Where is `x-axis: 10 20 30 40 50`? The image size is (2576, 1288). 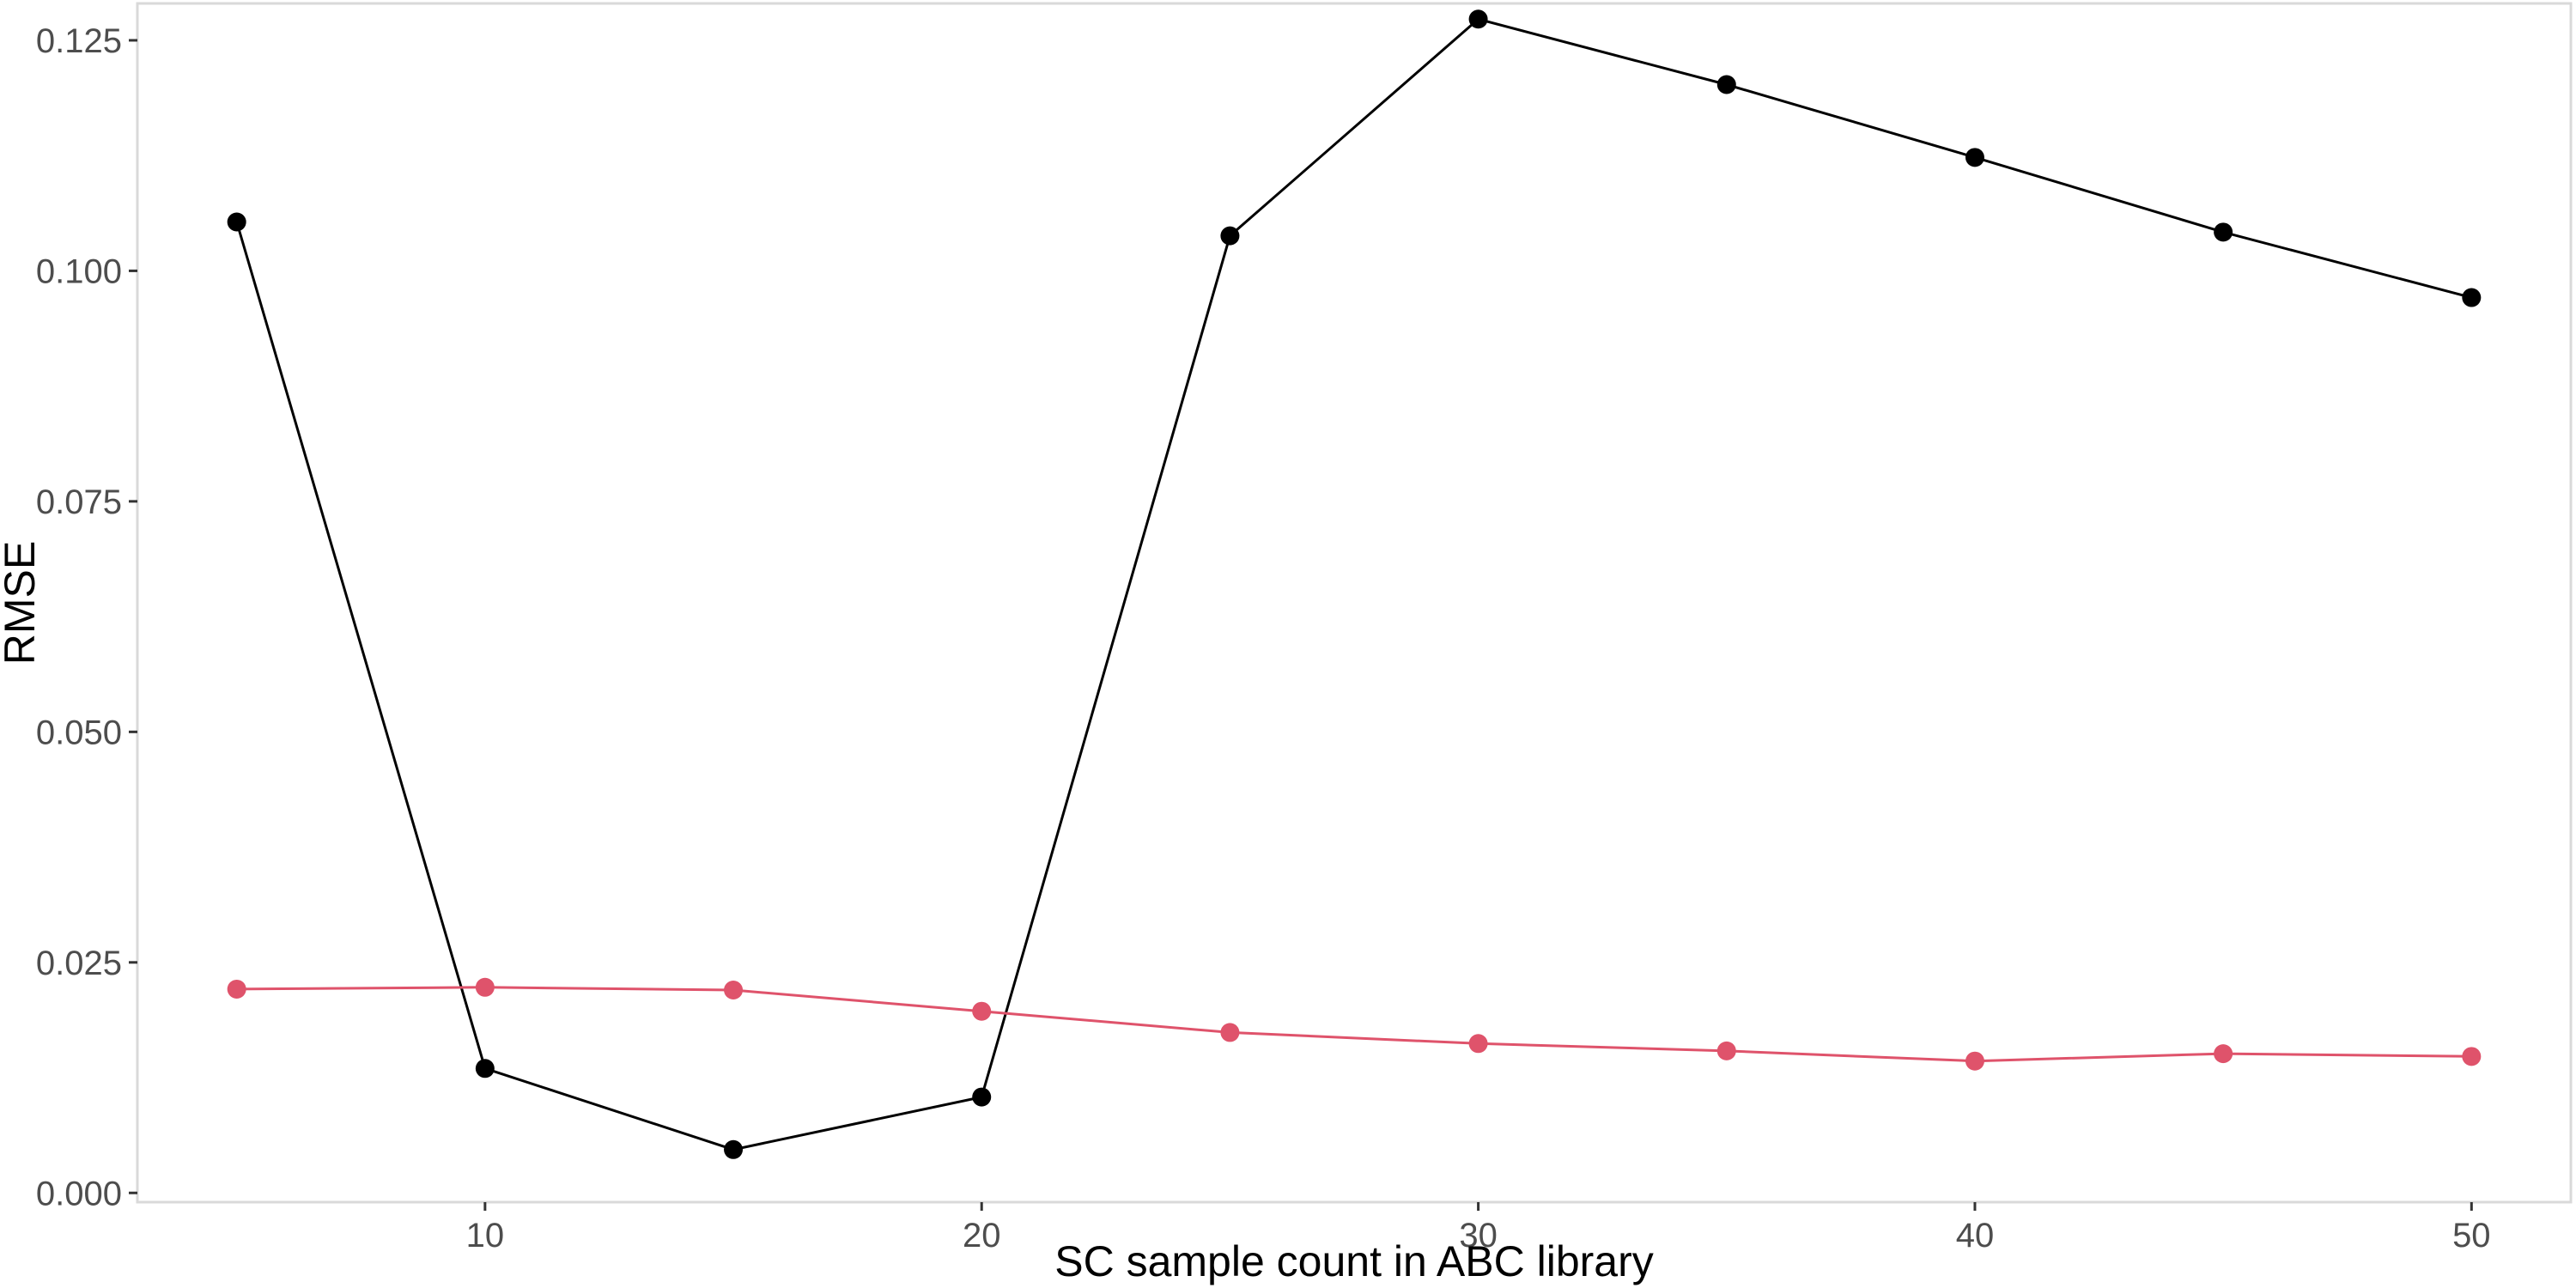
x-axis: 10 20 30 40 50 is located at coordinates (1478, 1228).